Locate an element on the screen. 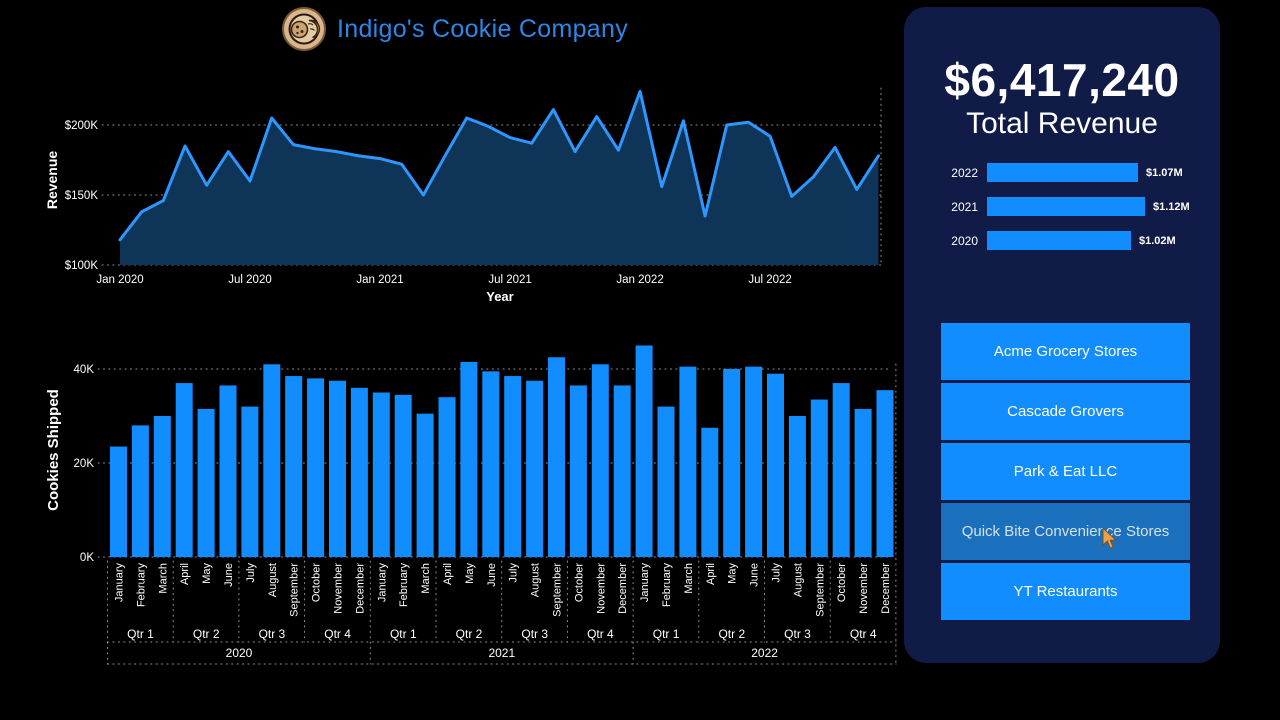  year-tick: 2022 is located at coordinates (764, 653).